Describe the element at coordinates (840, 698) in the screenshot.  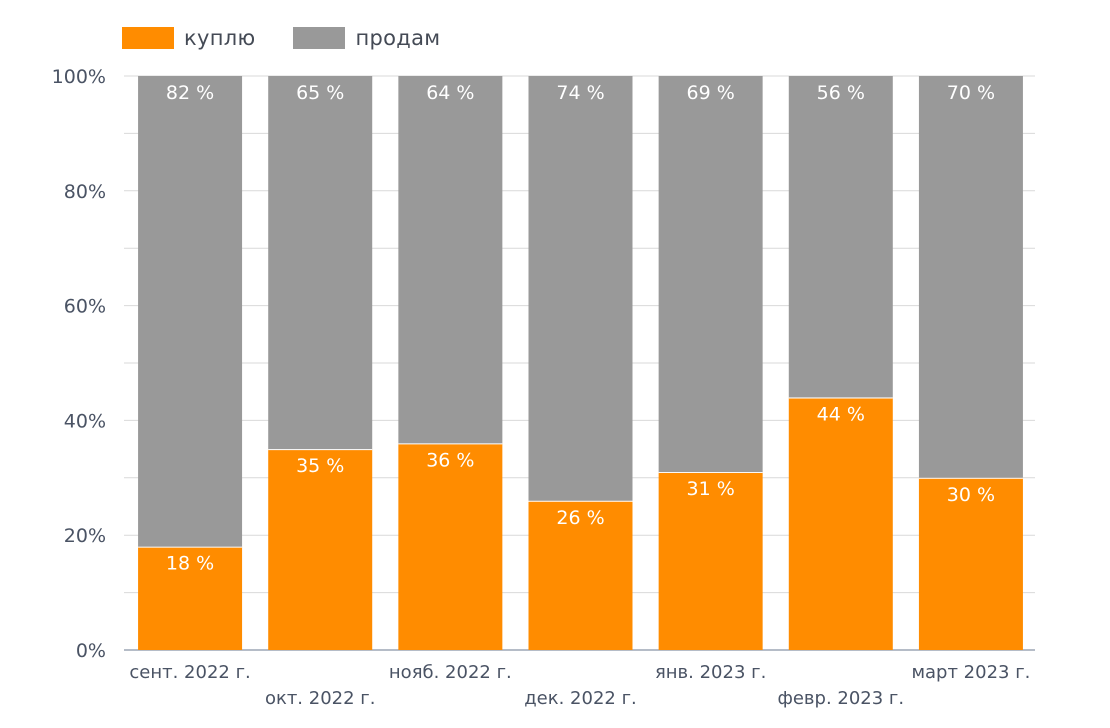
I see `x-tick-label: февр. 2023 г.` at that location.